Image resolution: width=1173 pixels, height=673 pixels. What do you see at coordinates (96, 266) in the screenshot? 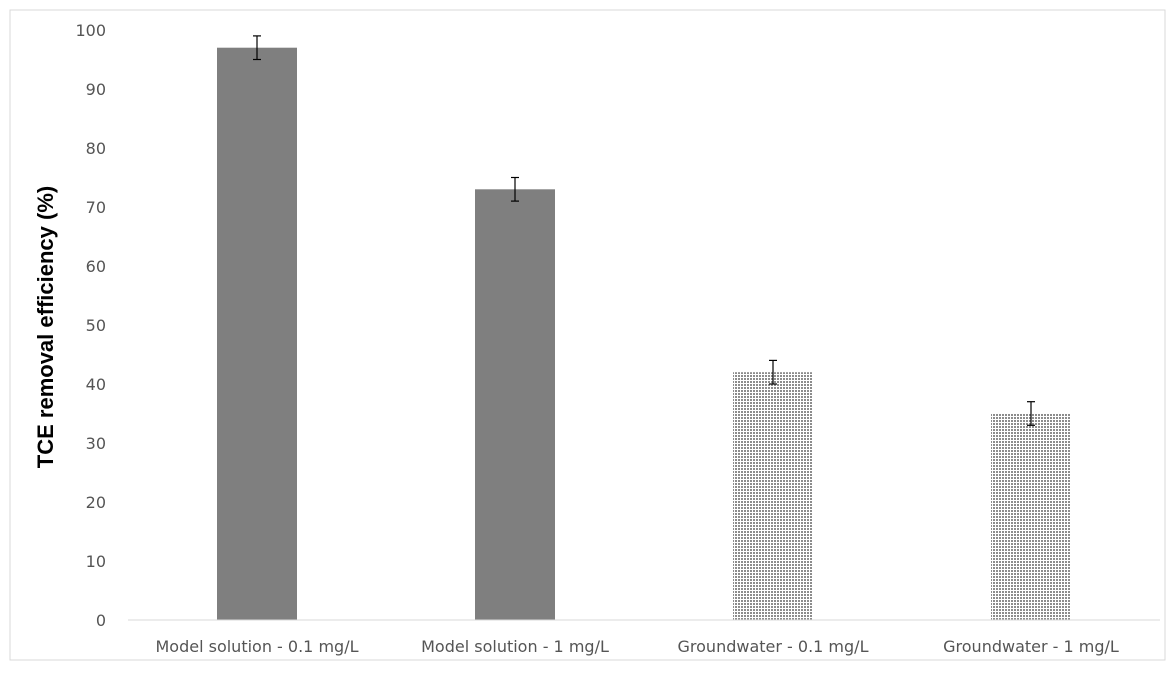
I see `y-tick-label: 60` at bounding box center [96, 266].